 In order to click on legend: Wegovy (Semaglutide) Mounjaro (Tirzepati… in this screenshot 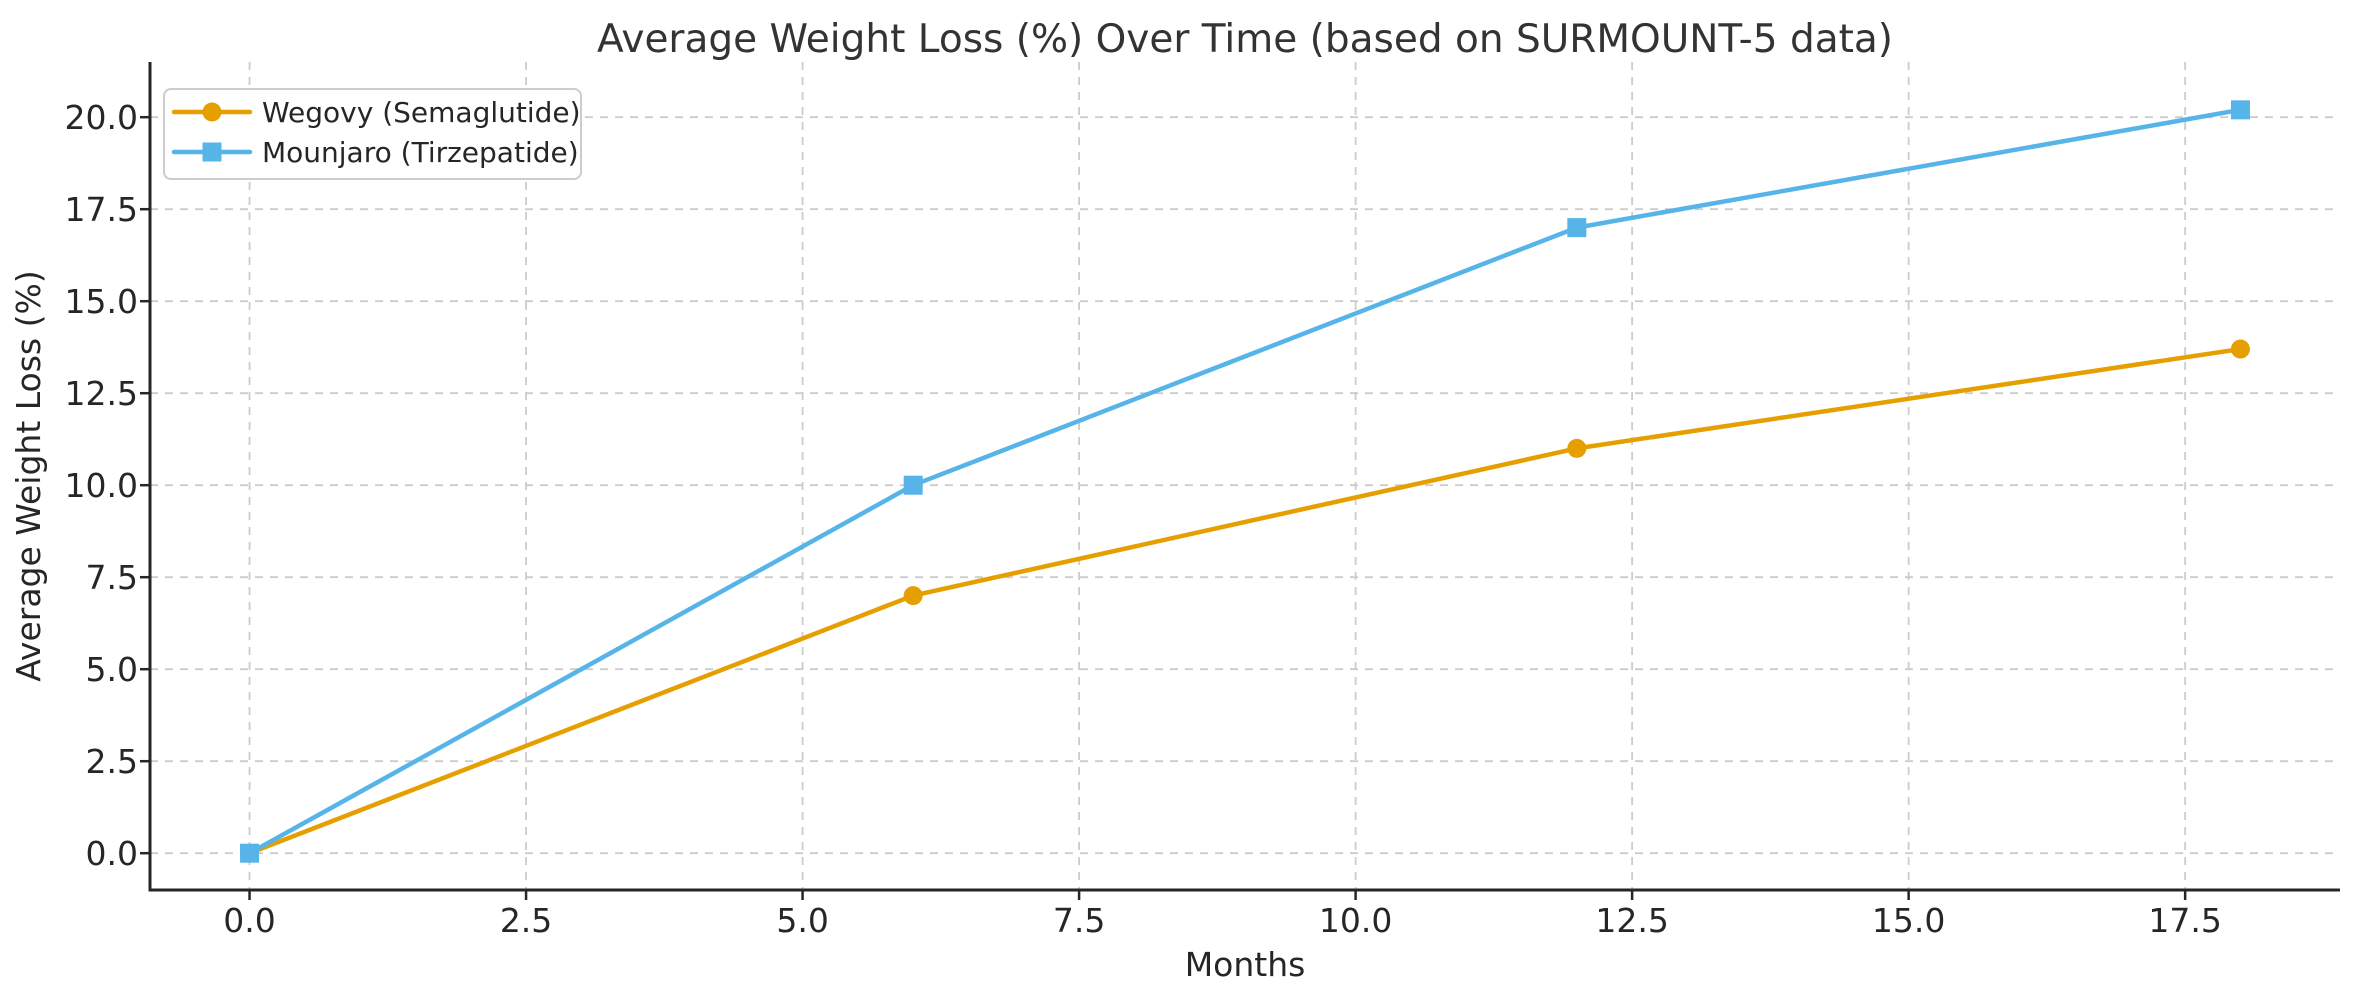, I will do `click(372, 134)`.